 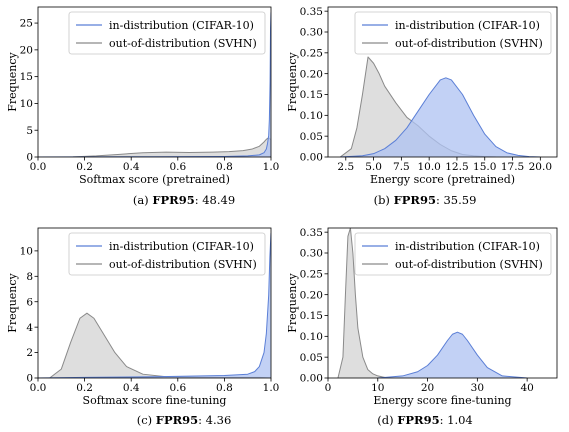 What do you see at coordinates (442, 179) in the screenshot?
I see `x-axis-label: Energy score (pretrained)` at bounding box center [442, 179].